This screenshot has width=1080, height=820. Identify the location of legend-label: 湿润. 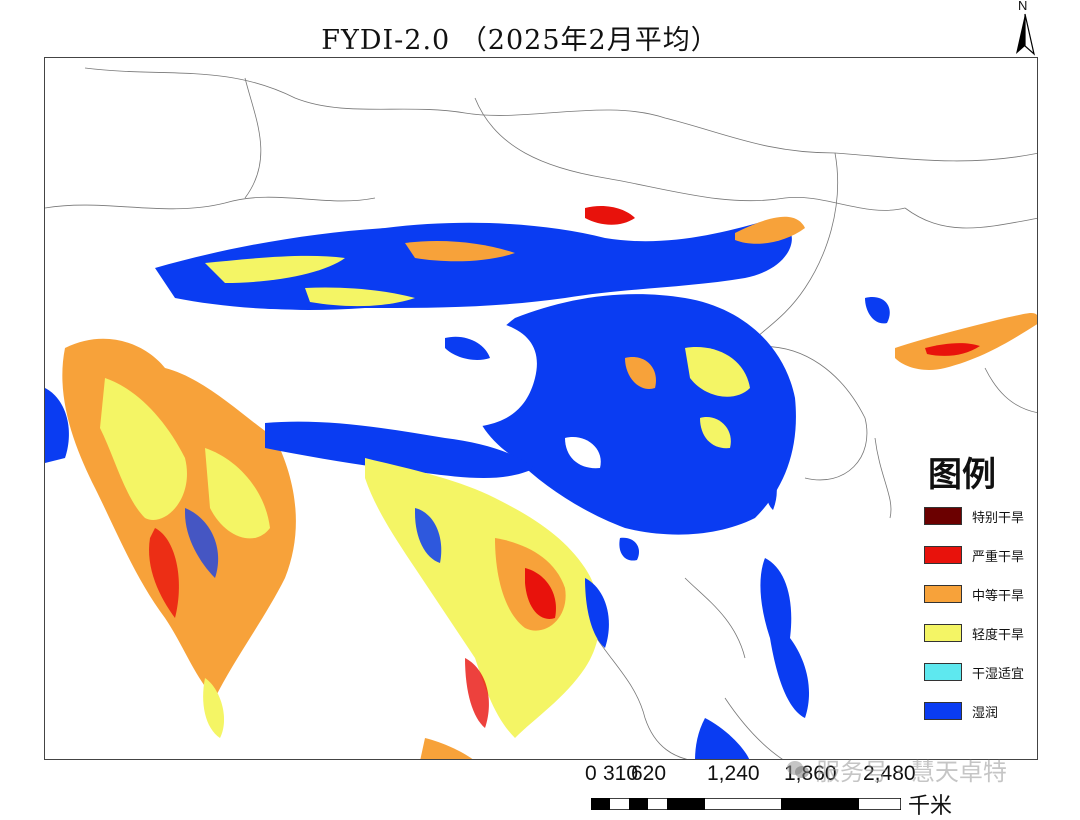
(985, 713).